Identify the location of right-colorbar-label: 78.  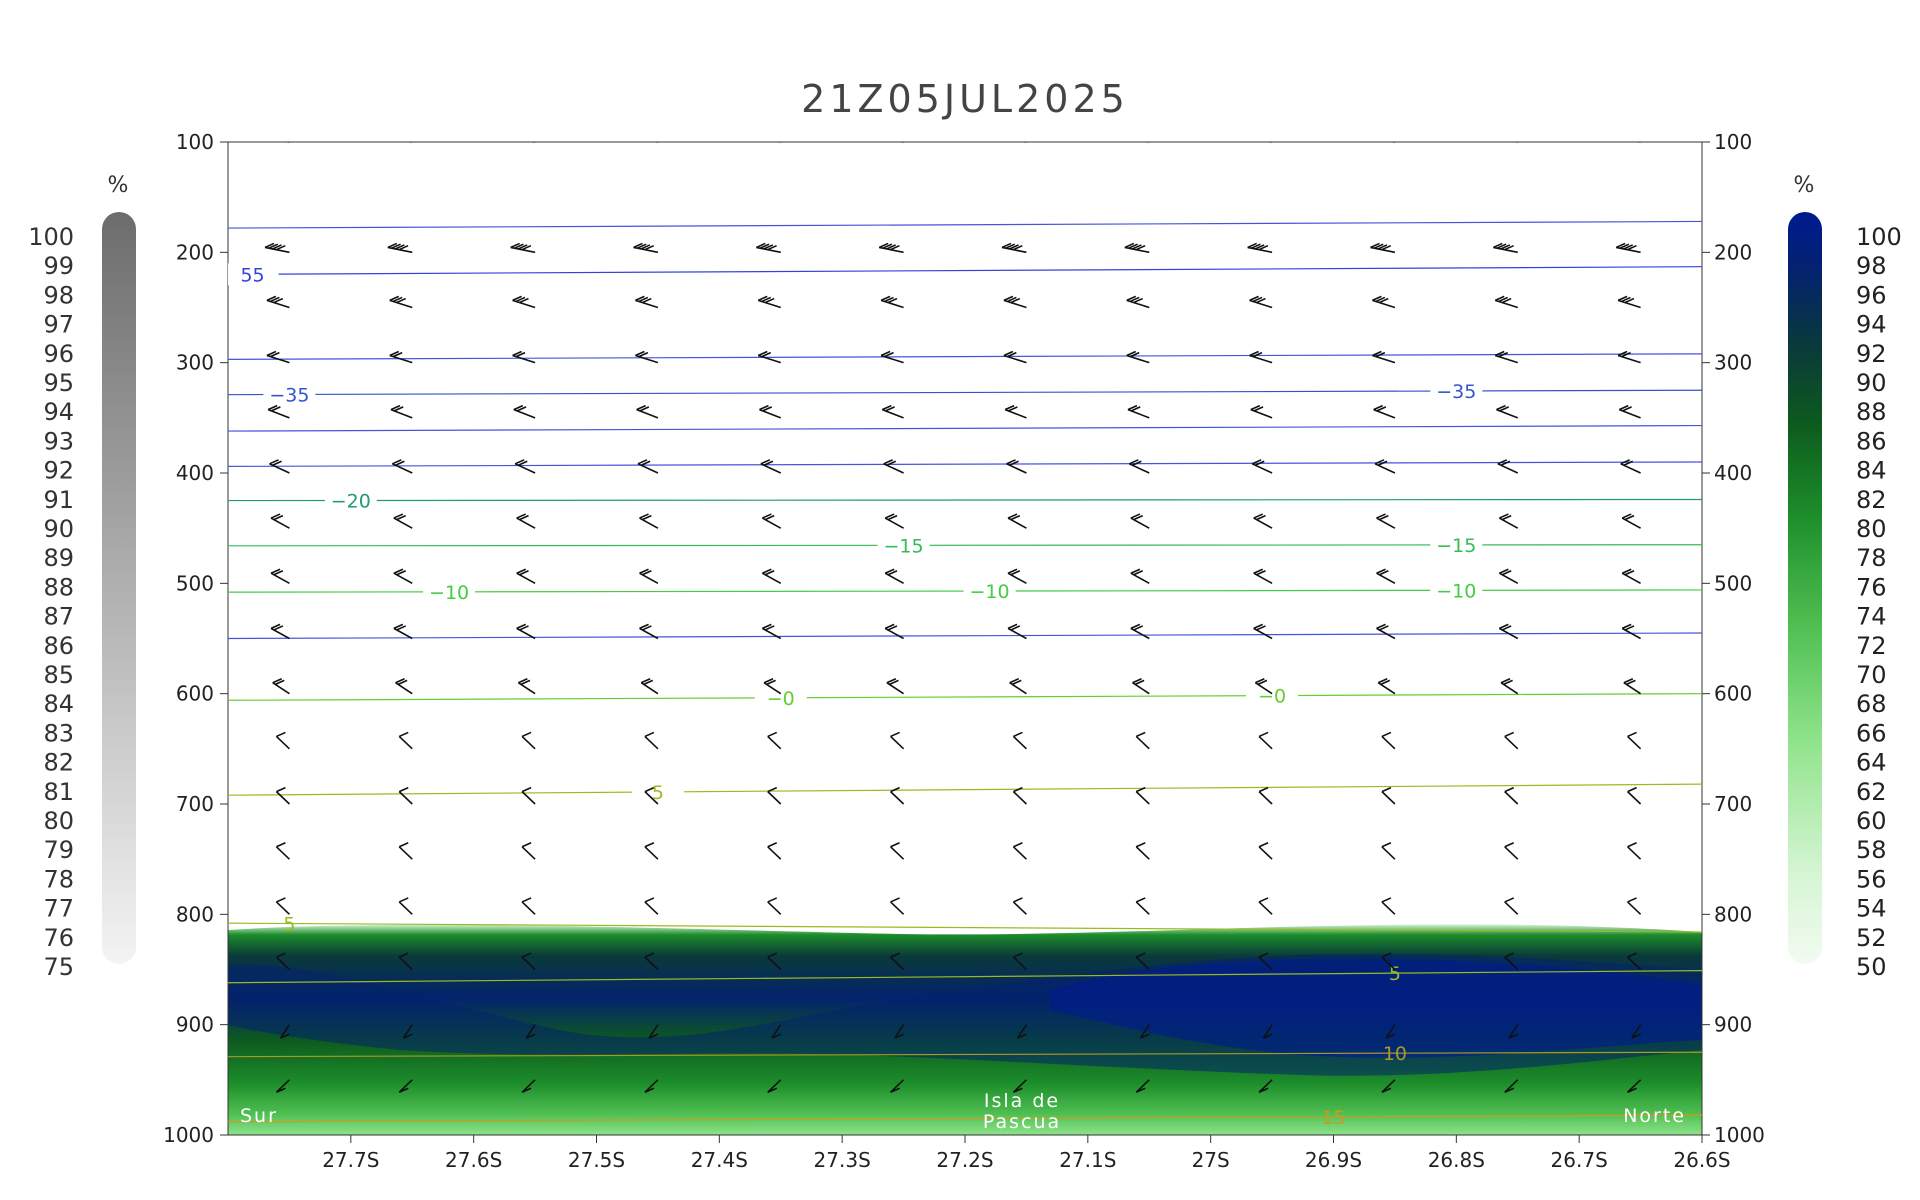
(1871, 558).